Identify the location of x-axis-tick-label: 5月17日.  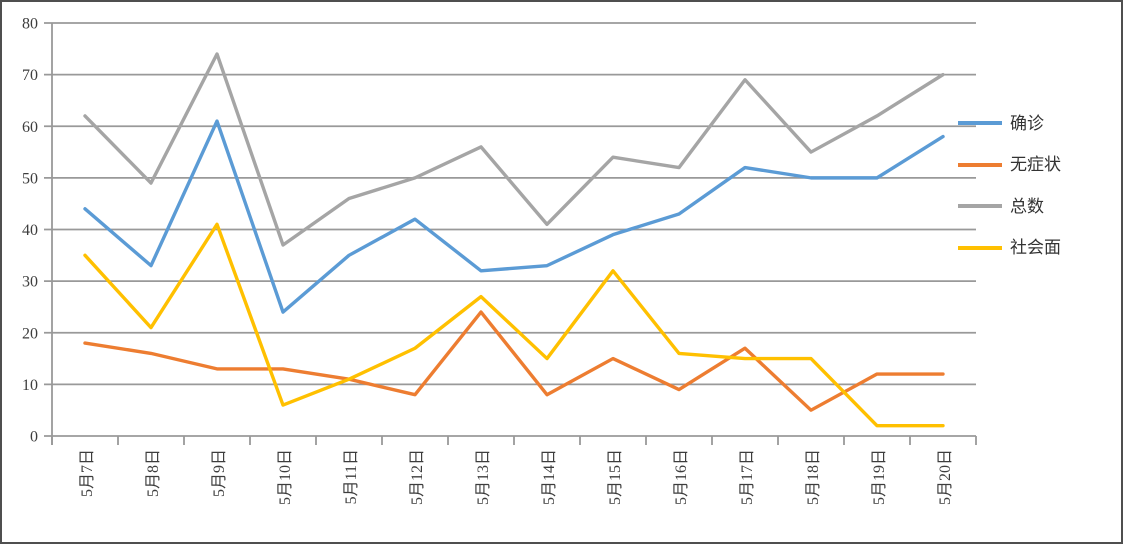
(747, 477).